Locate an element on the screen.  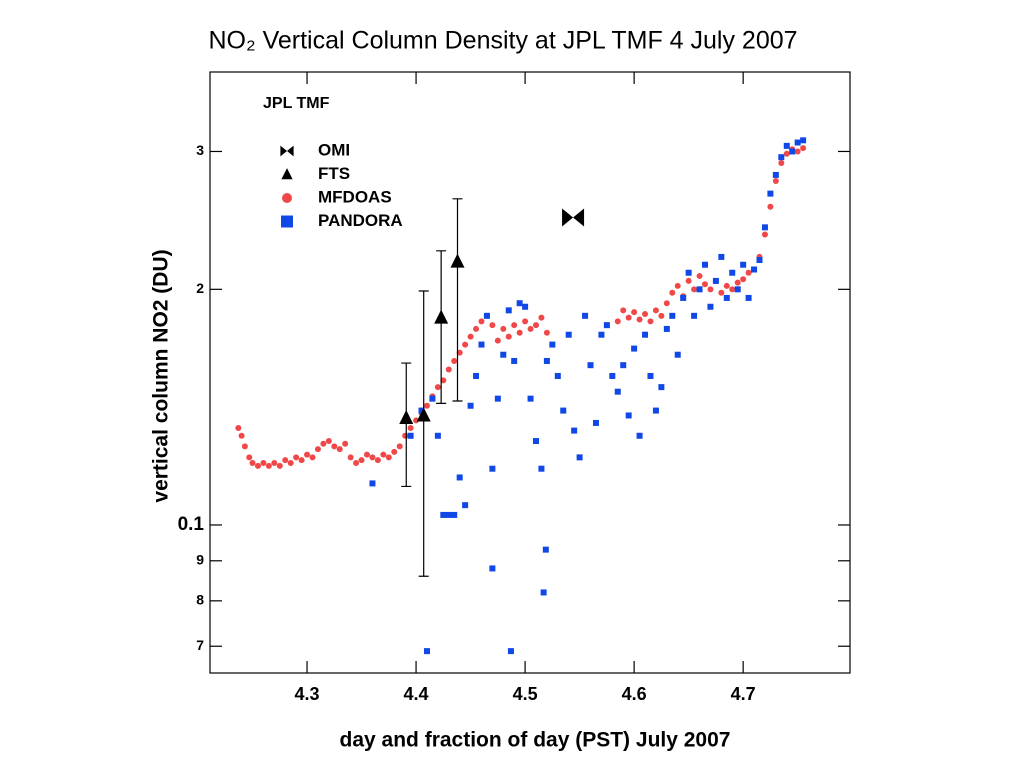
annotation: JPL TMF is located at coordinates (296, 103).